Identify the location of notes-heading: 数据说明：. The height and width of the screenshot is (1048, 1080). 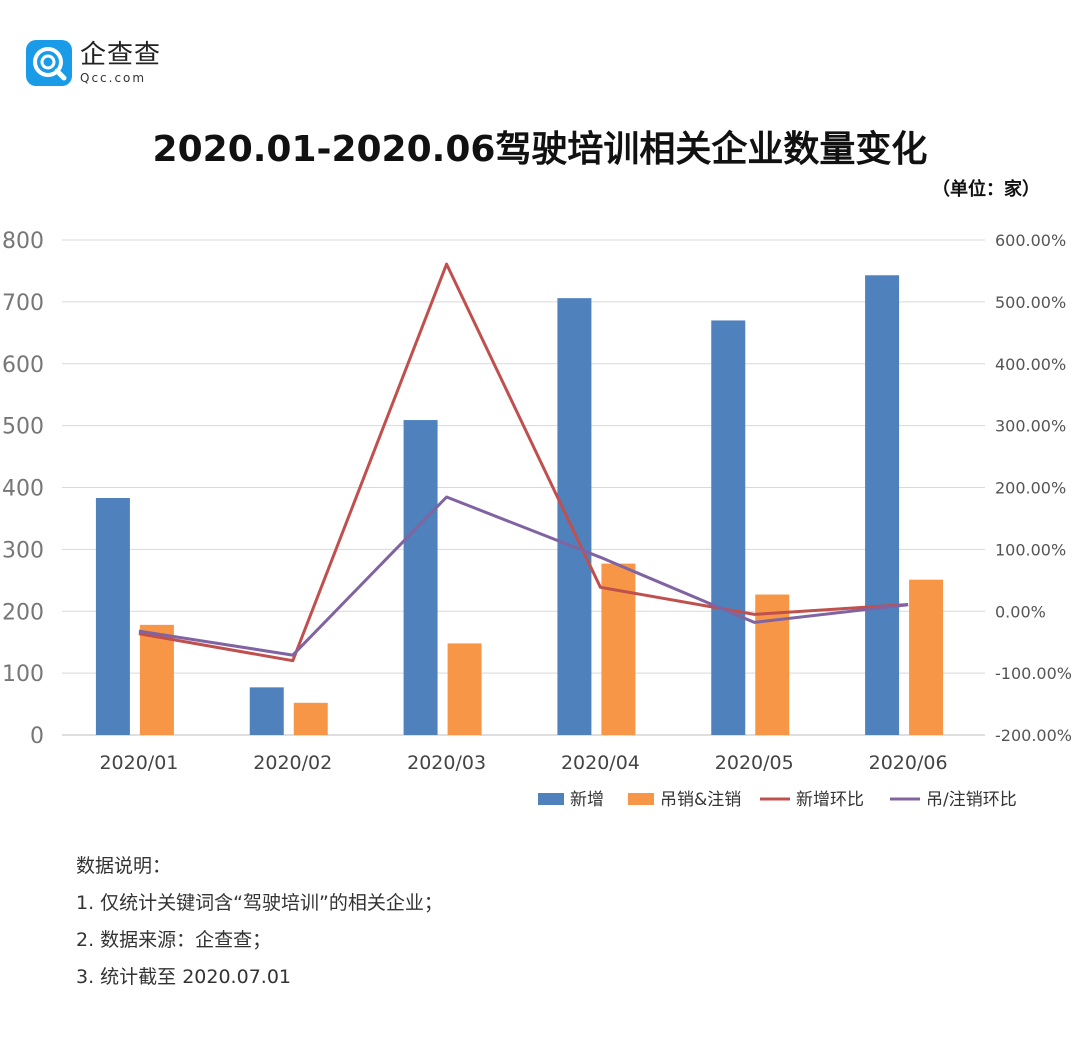
(124, 866).